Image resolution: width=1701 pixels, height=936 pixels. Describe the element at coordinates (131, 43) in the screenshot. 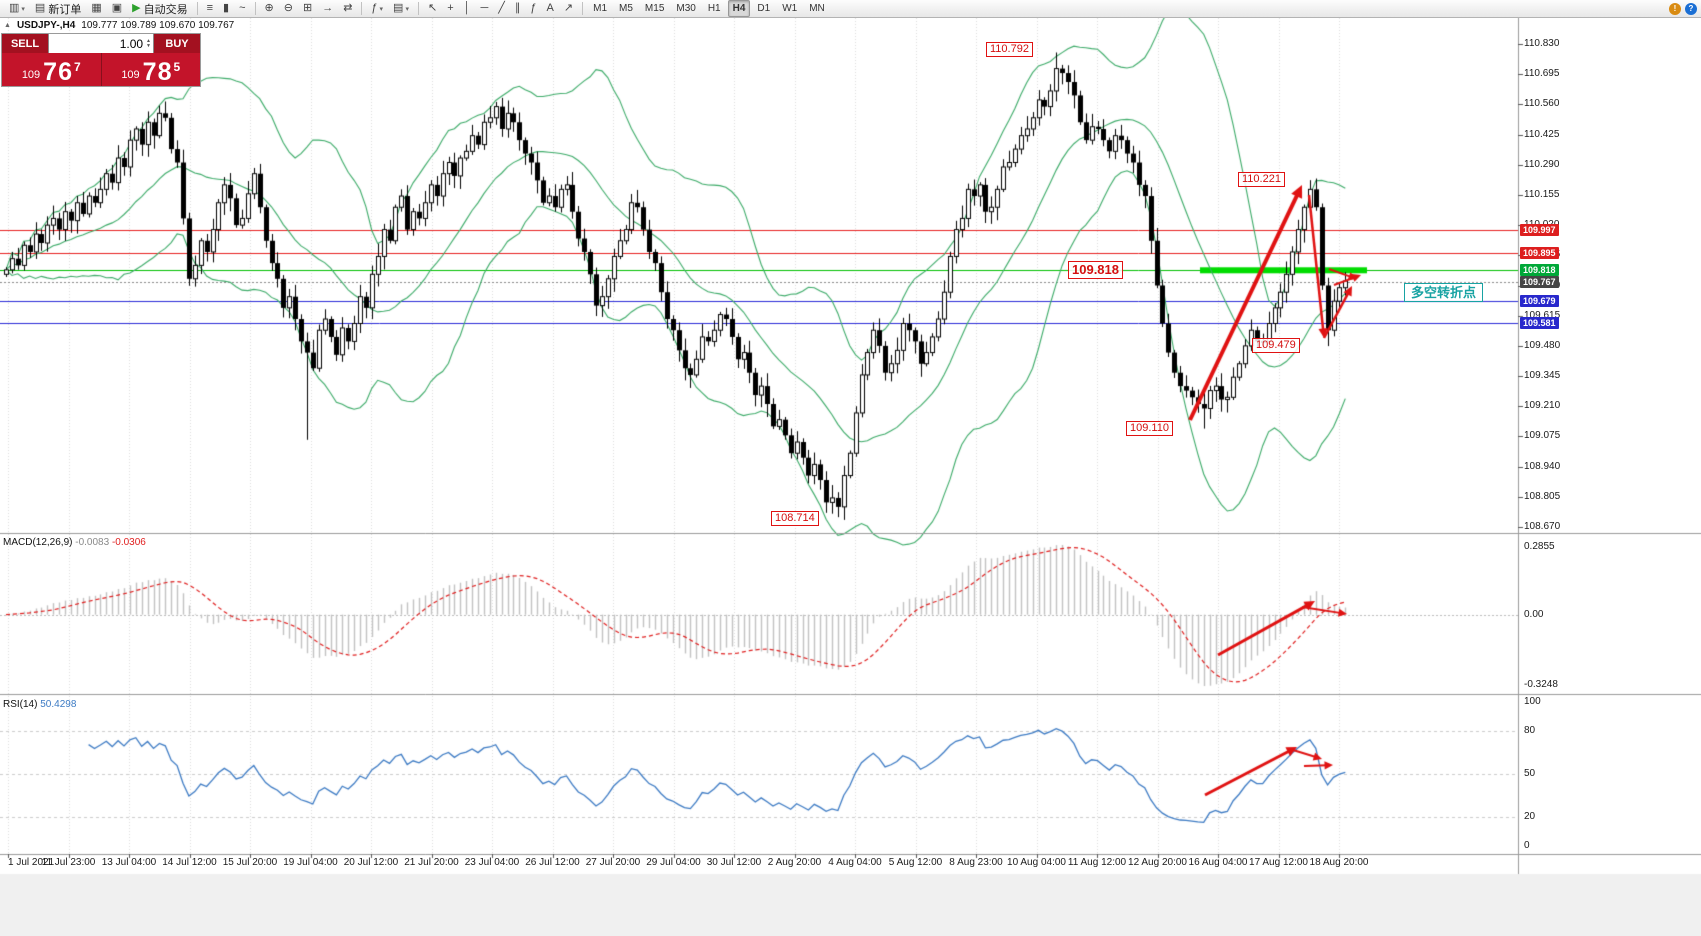

I see `volume-value: 1.00` at that location.